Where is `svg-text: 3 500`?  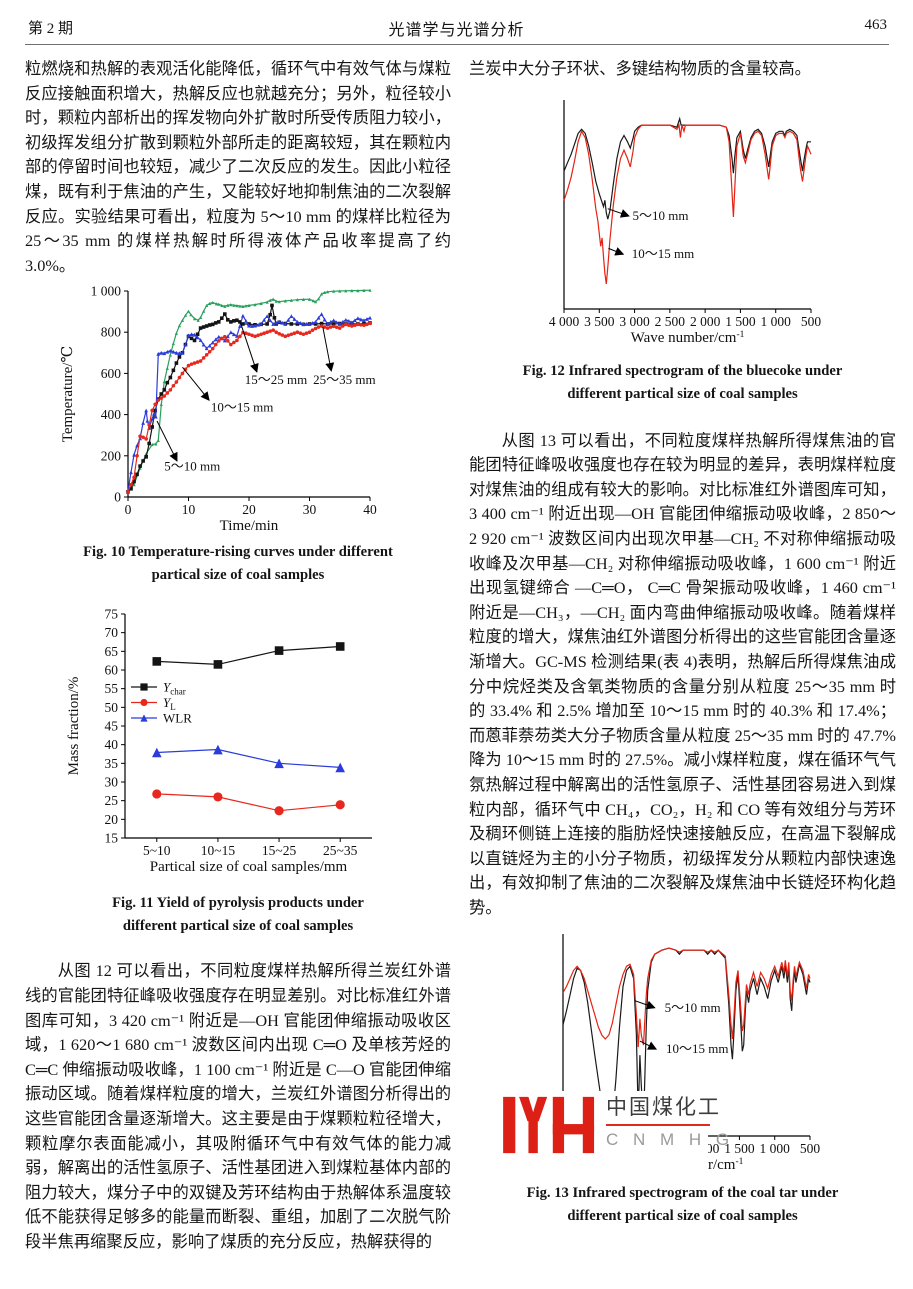
svg-text: 3 500 is located at coordinates (599, 321).